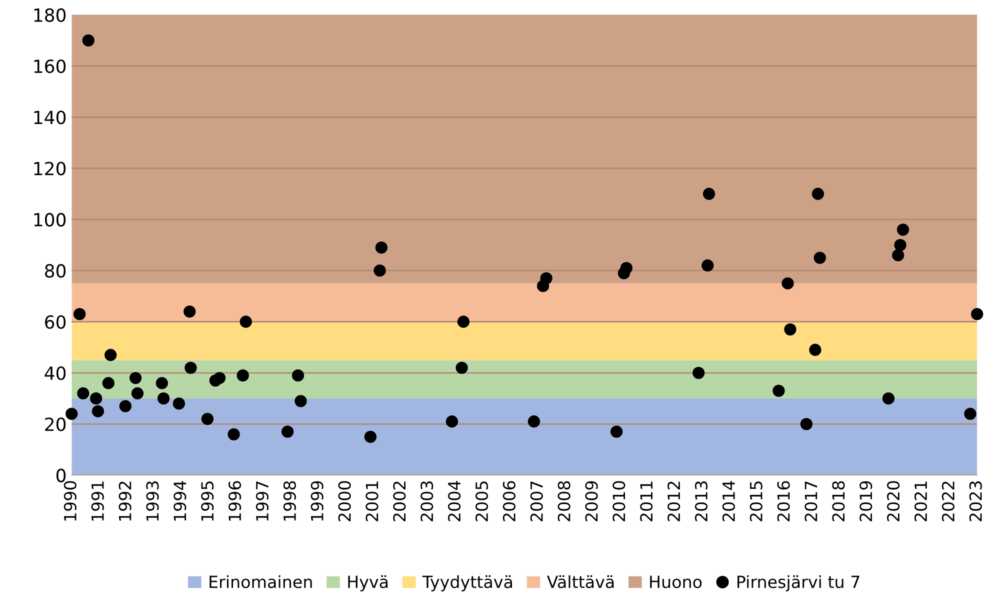  What do you see at coordinates (619, 501) in the screenshot?
I see `x-tick-label: 2010` at bounding box center [619, 501].